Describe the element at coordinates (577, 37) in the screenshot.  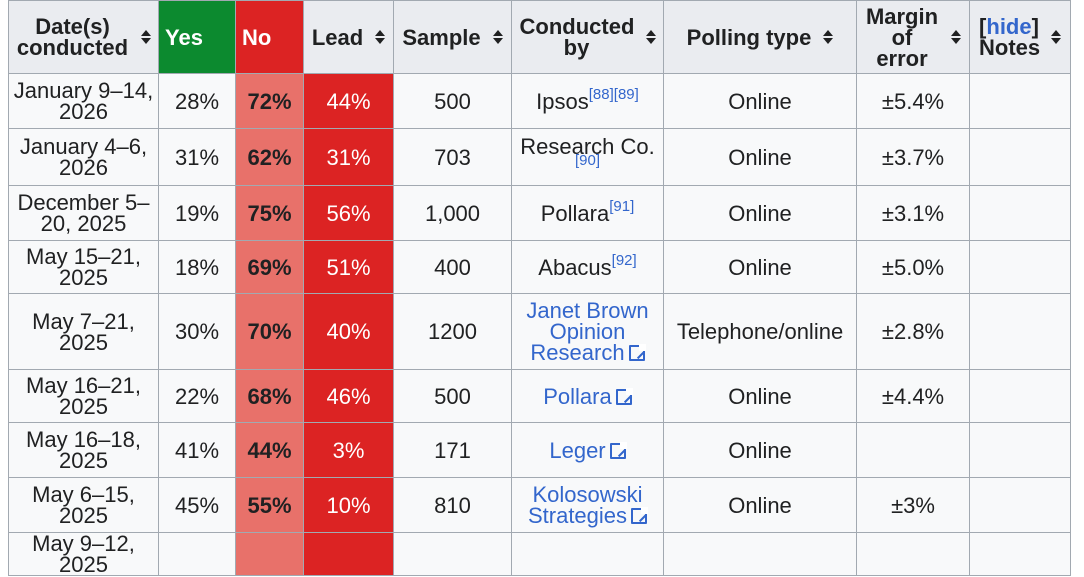
I see `col-conducted-by-label: Conducted by` at that location.